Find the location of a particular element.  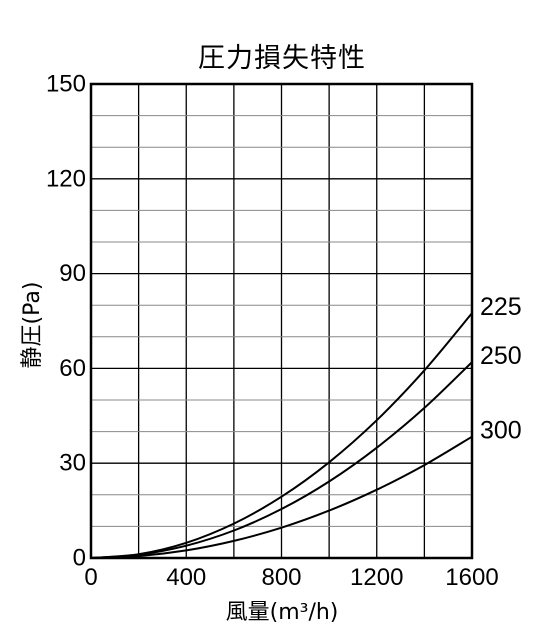

x-axis-label: 風量(m³/h) is located at coordinates (282, 612).